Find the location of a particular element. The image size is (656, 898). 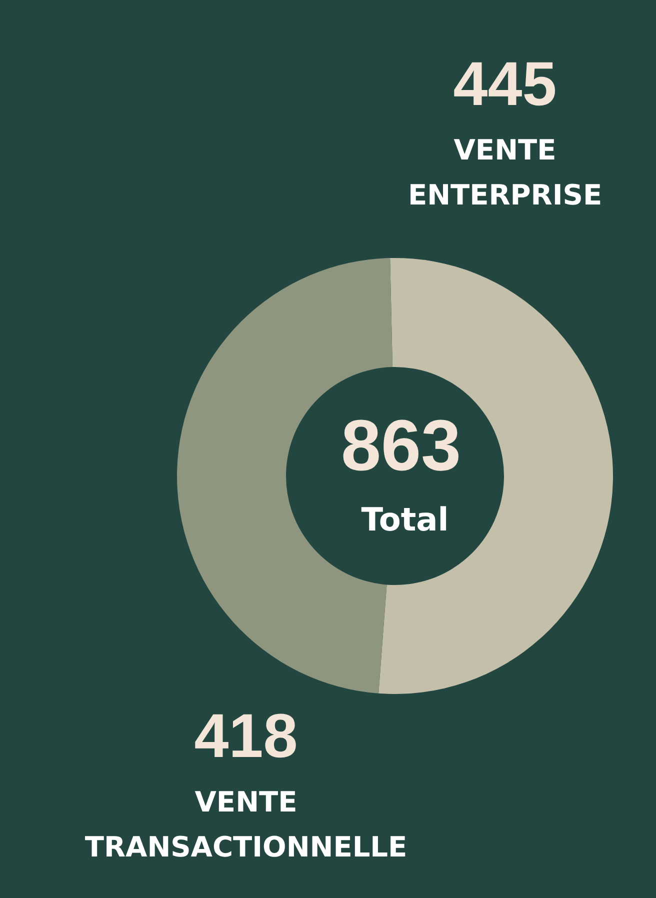

text: 863 is located at coordinates (401, 446).